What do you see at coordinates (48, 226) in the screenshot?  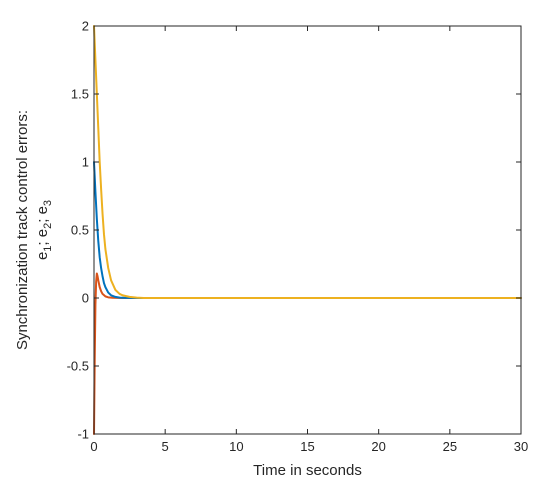 I see `e2-subscript: 2` at bounding box center [48, 226].